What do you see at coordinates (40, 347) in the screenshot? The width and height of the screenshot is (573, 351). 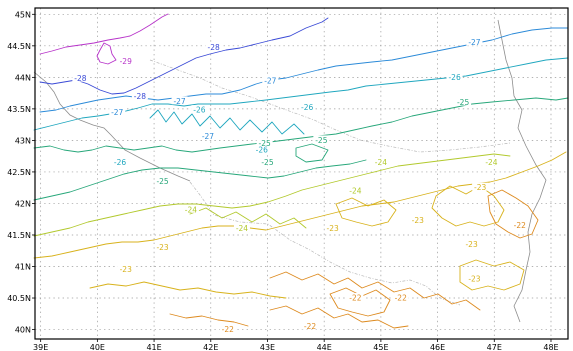 I see `lon-tick-label: 39E` at bounding box center [40, 347].